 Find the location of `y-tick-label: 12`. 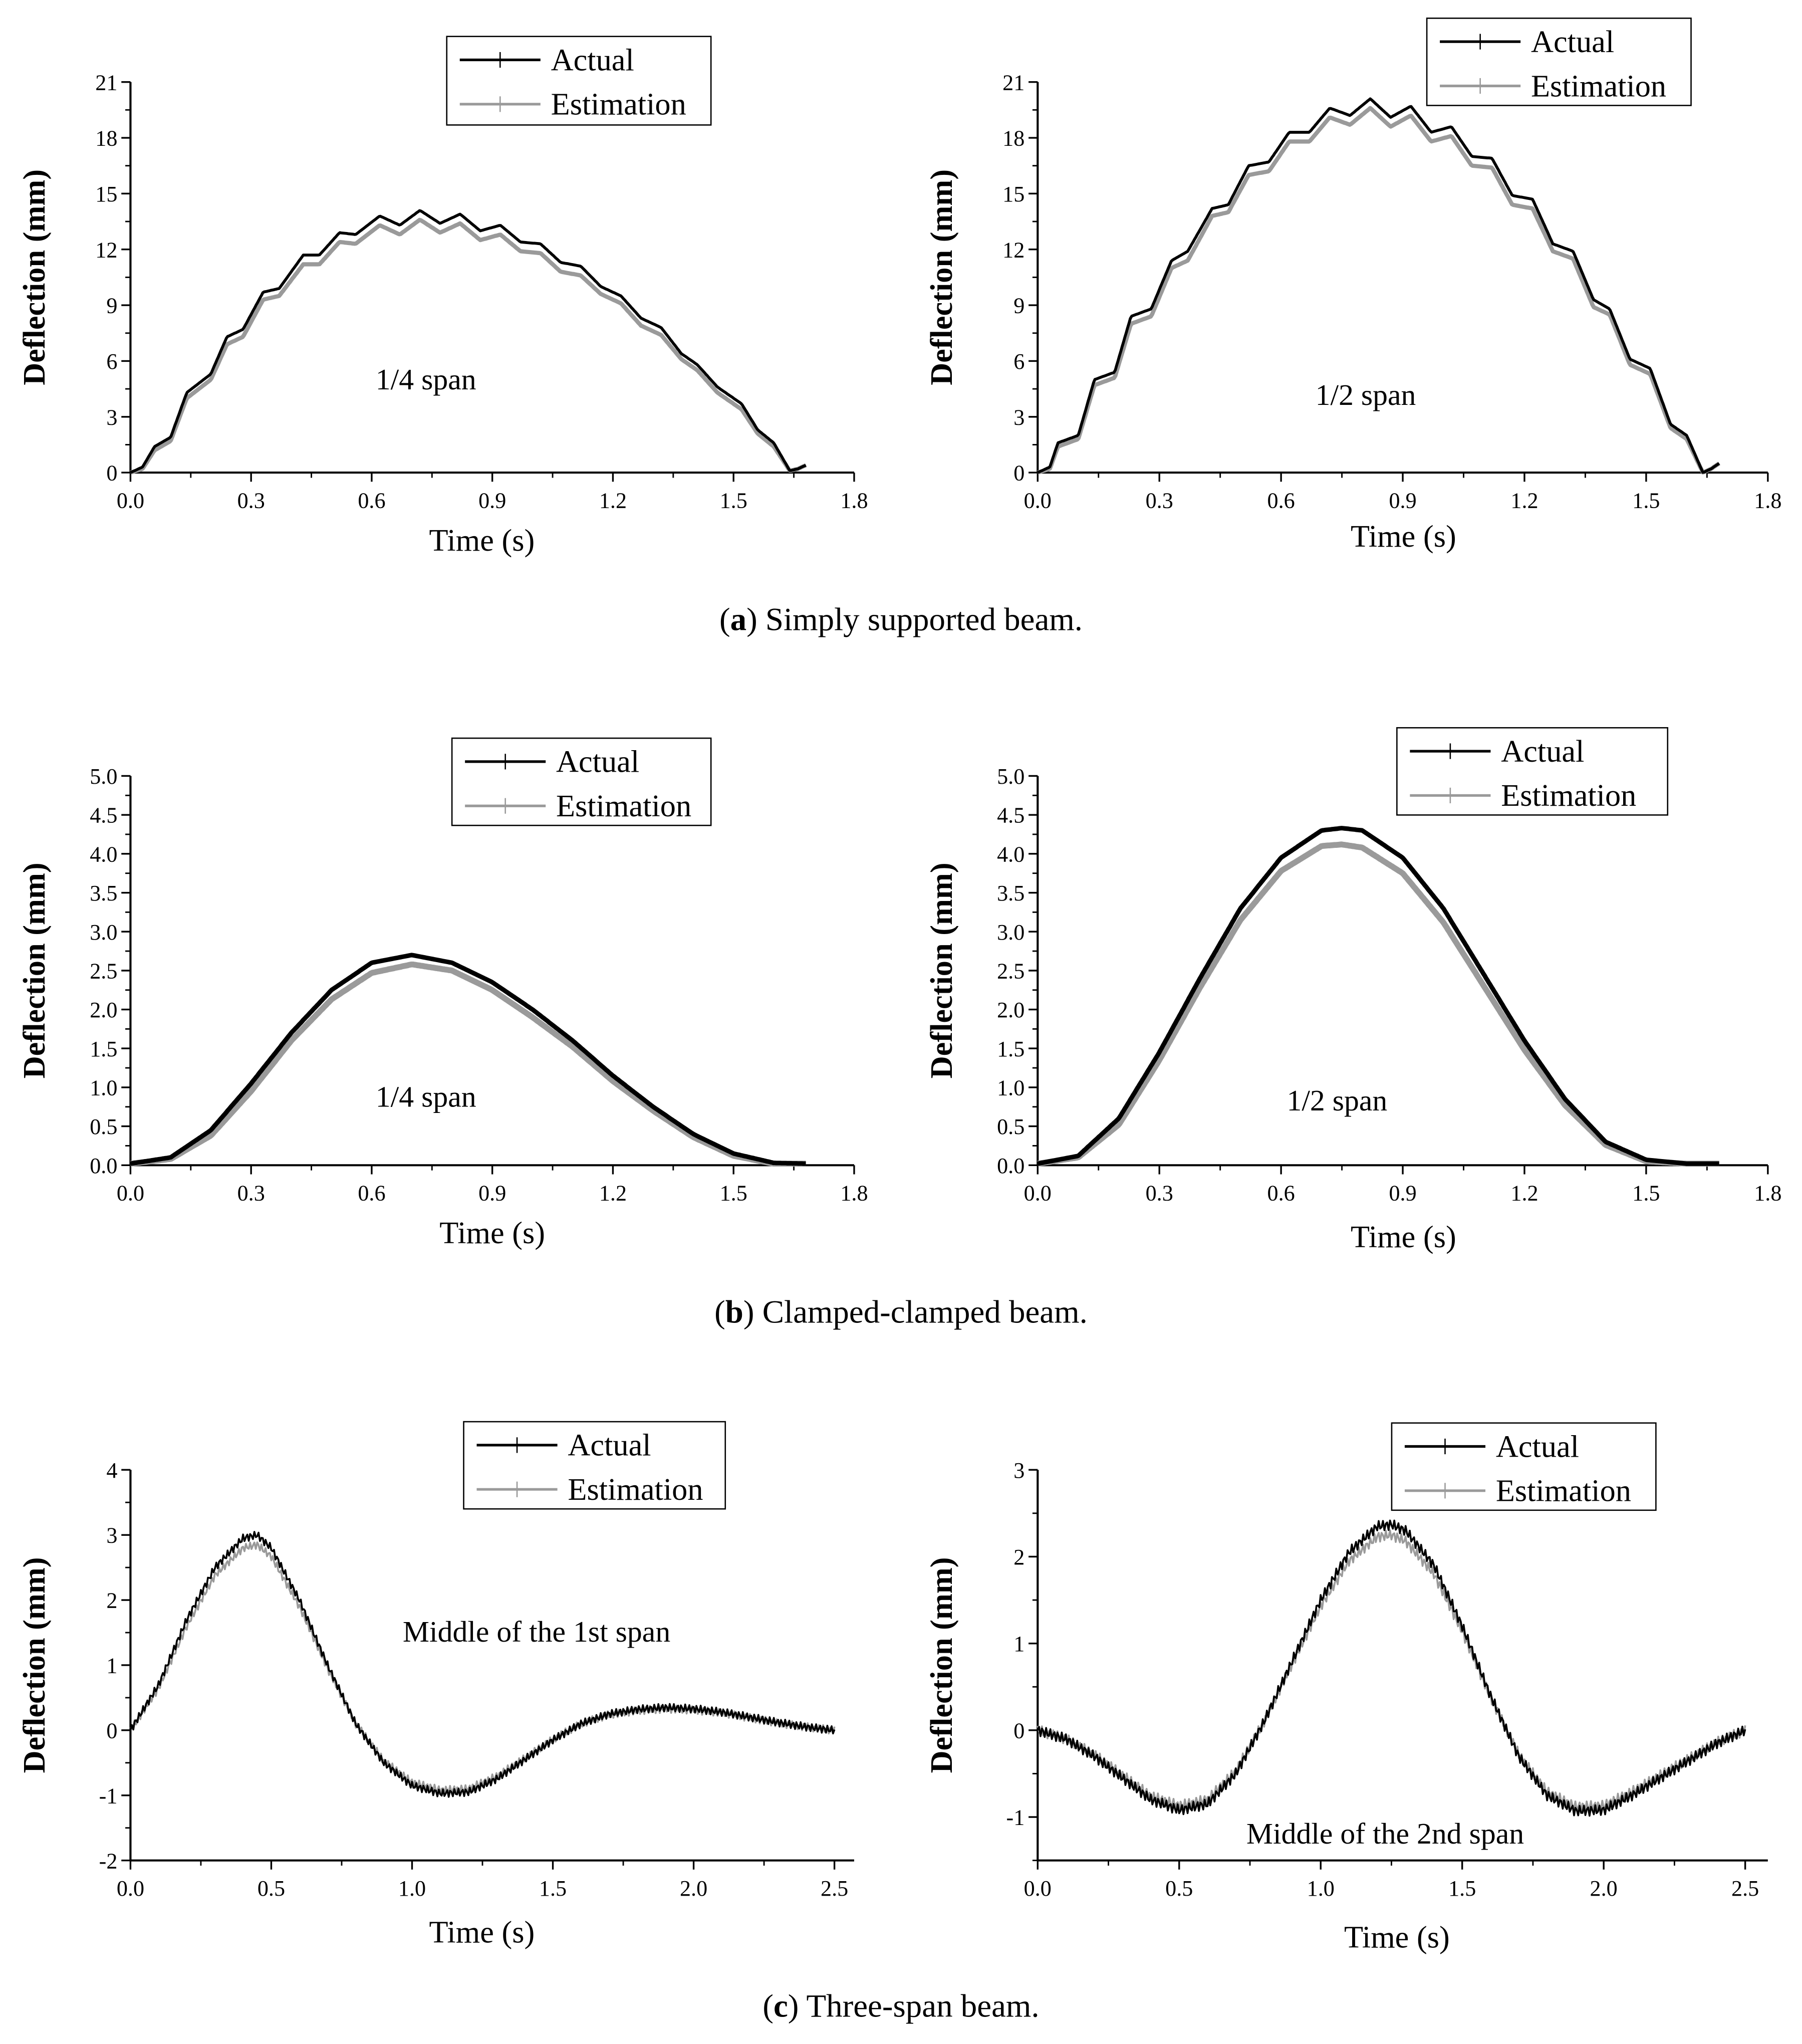

y-tick-label: 12 is located at coordinates (1013, 250).